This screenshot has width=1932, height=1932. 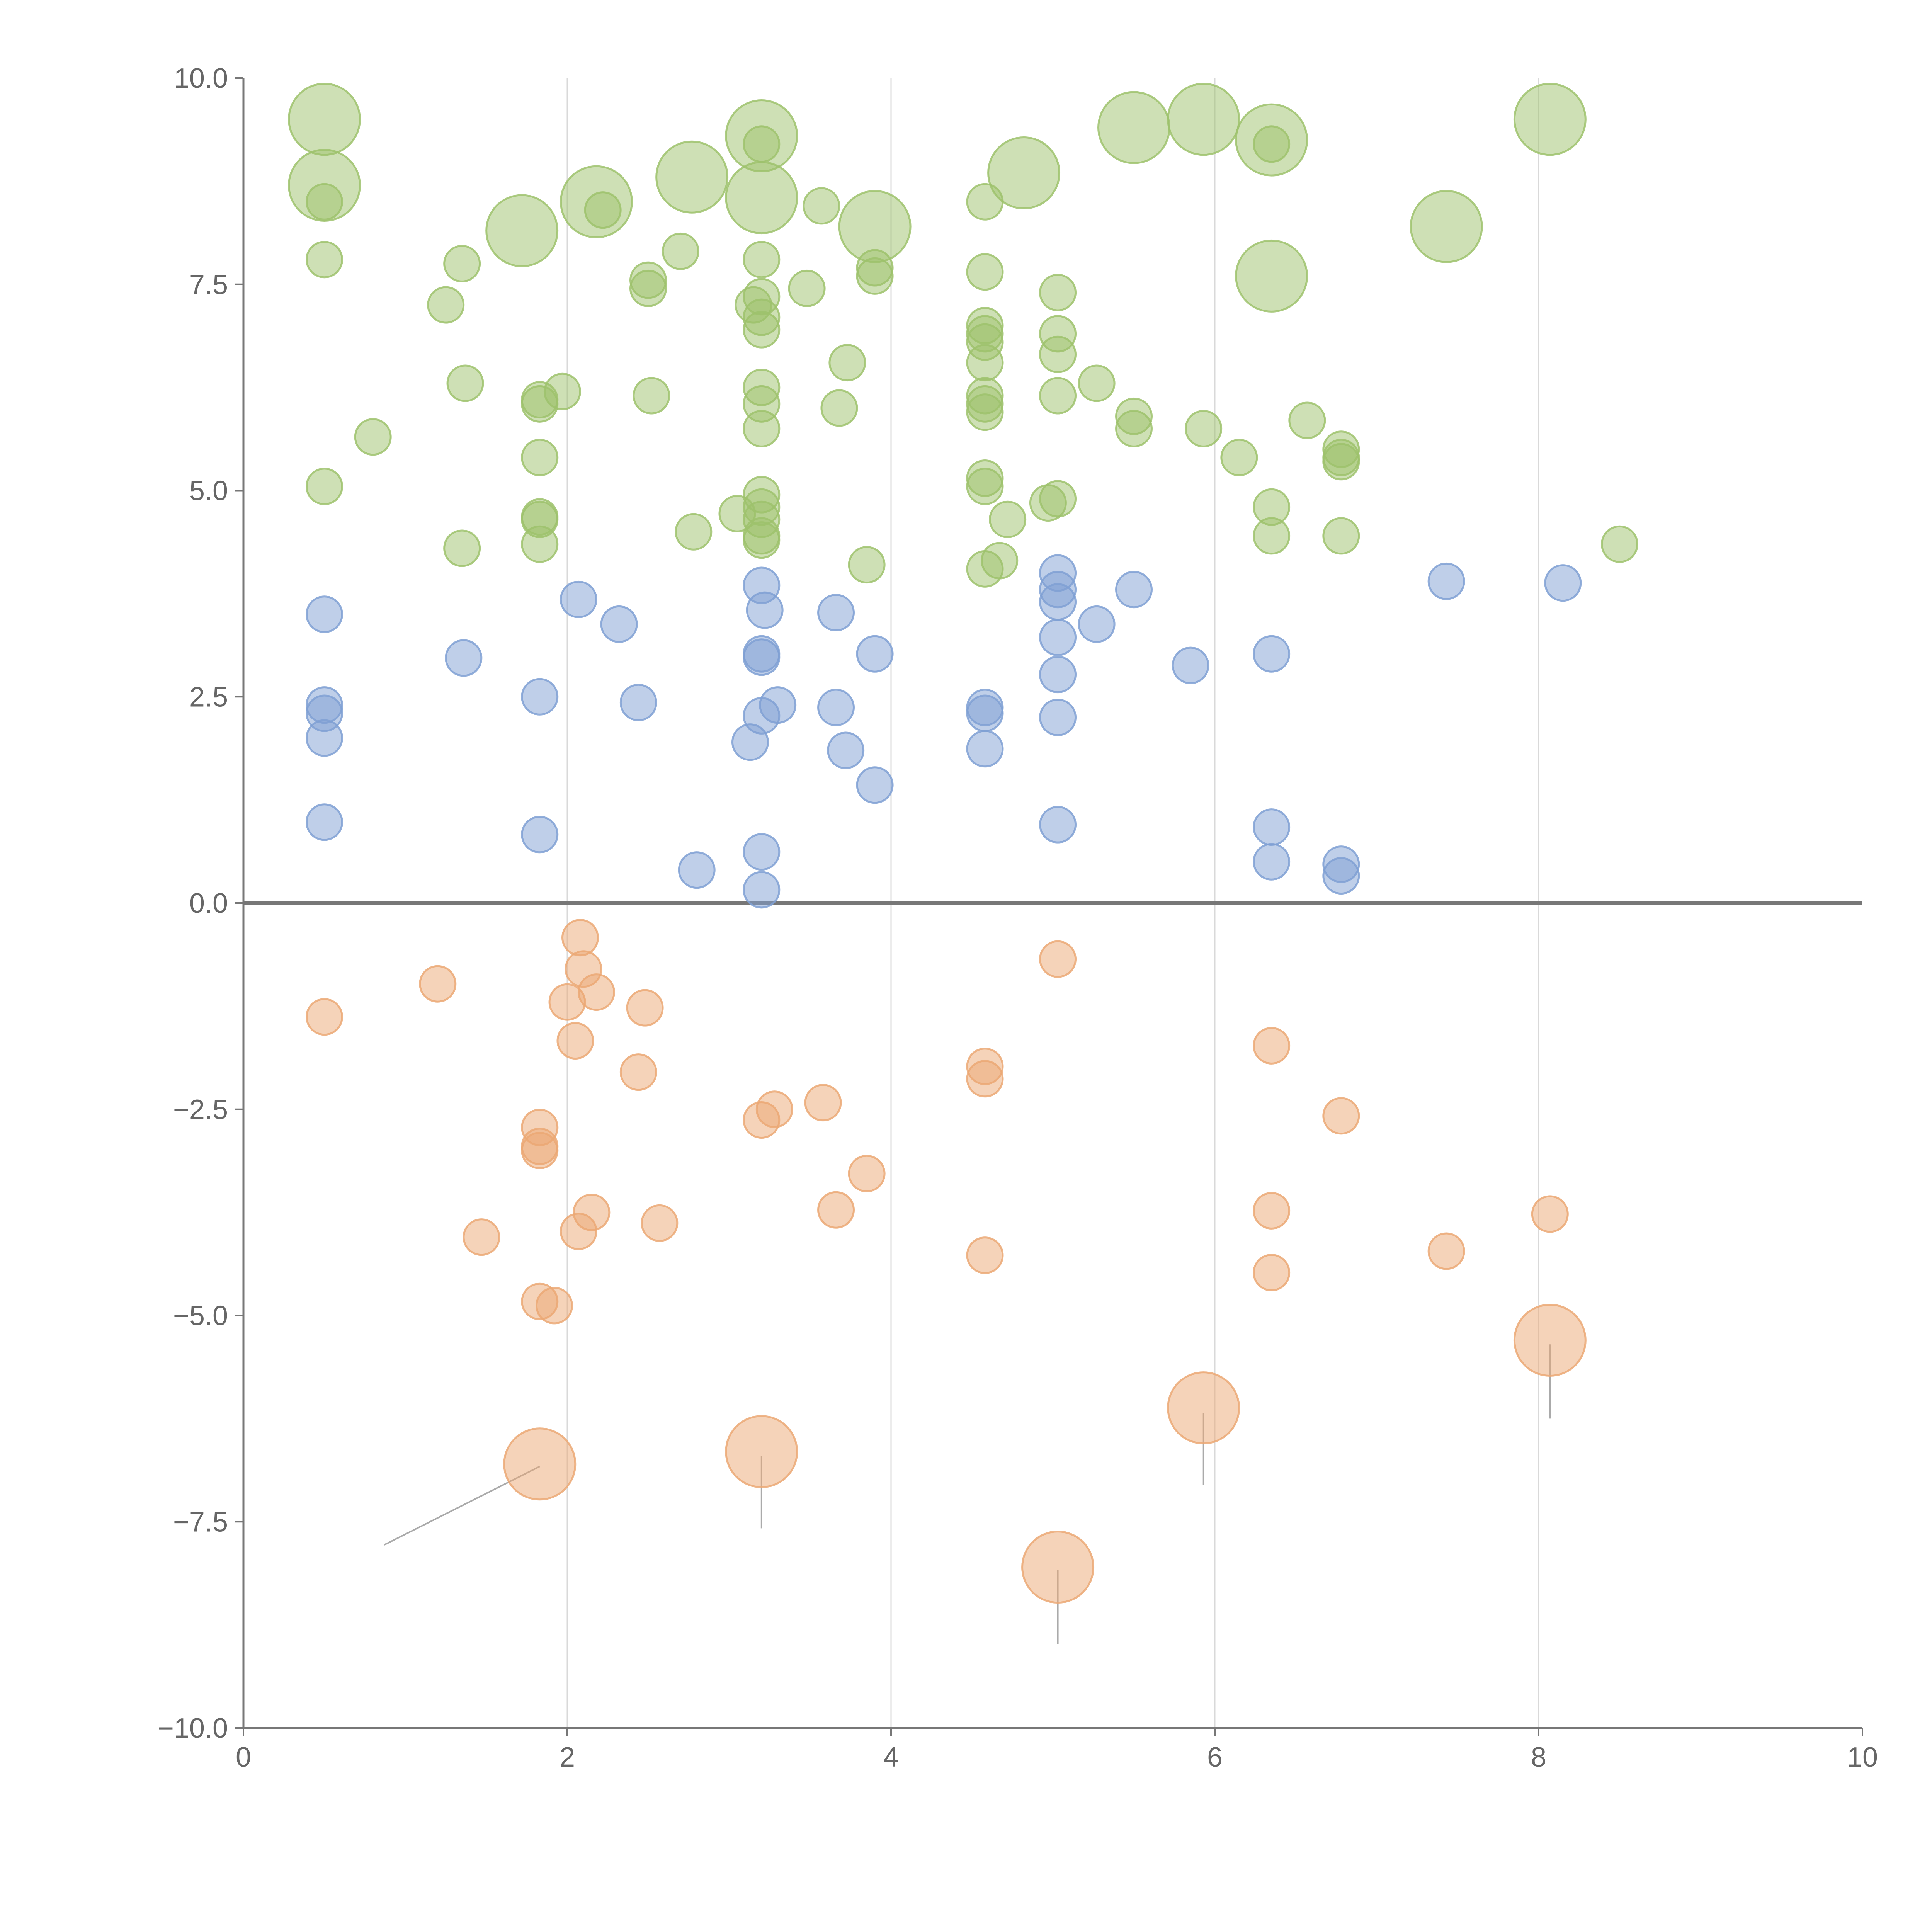 What do you see at coordinates (209, 698) in the screenshot?
I see `y-tick-label: 2.5` at bounding box center [209, 698].